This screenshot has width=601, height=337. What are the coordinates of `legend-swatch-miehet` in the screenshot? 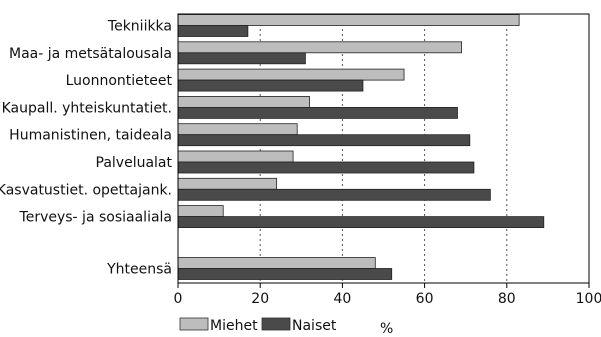 It's located at (194, 324).